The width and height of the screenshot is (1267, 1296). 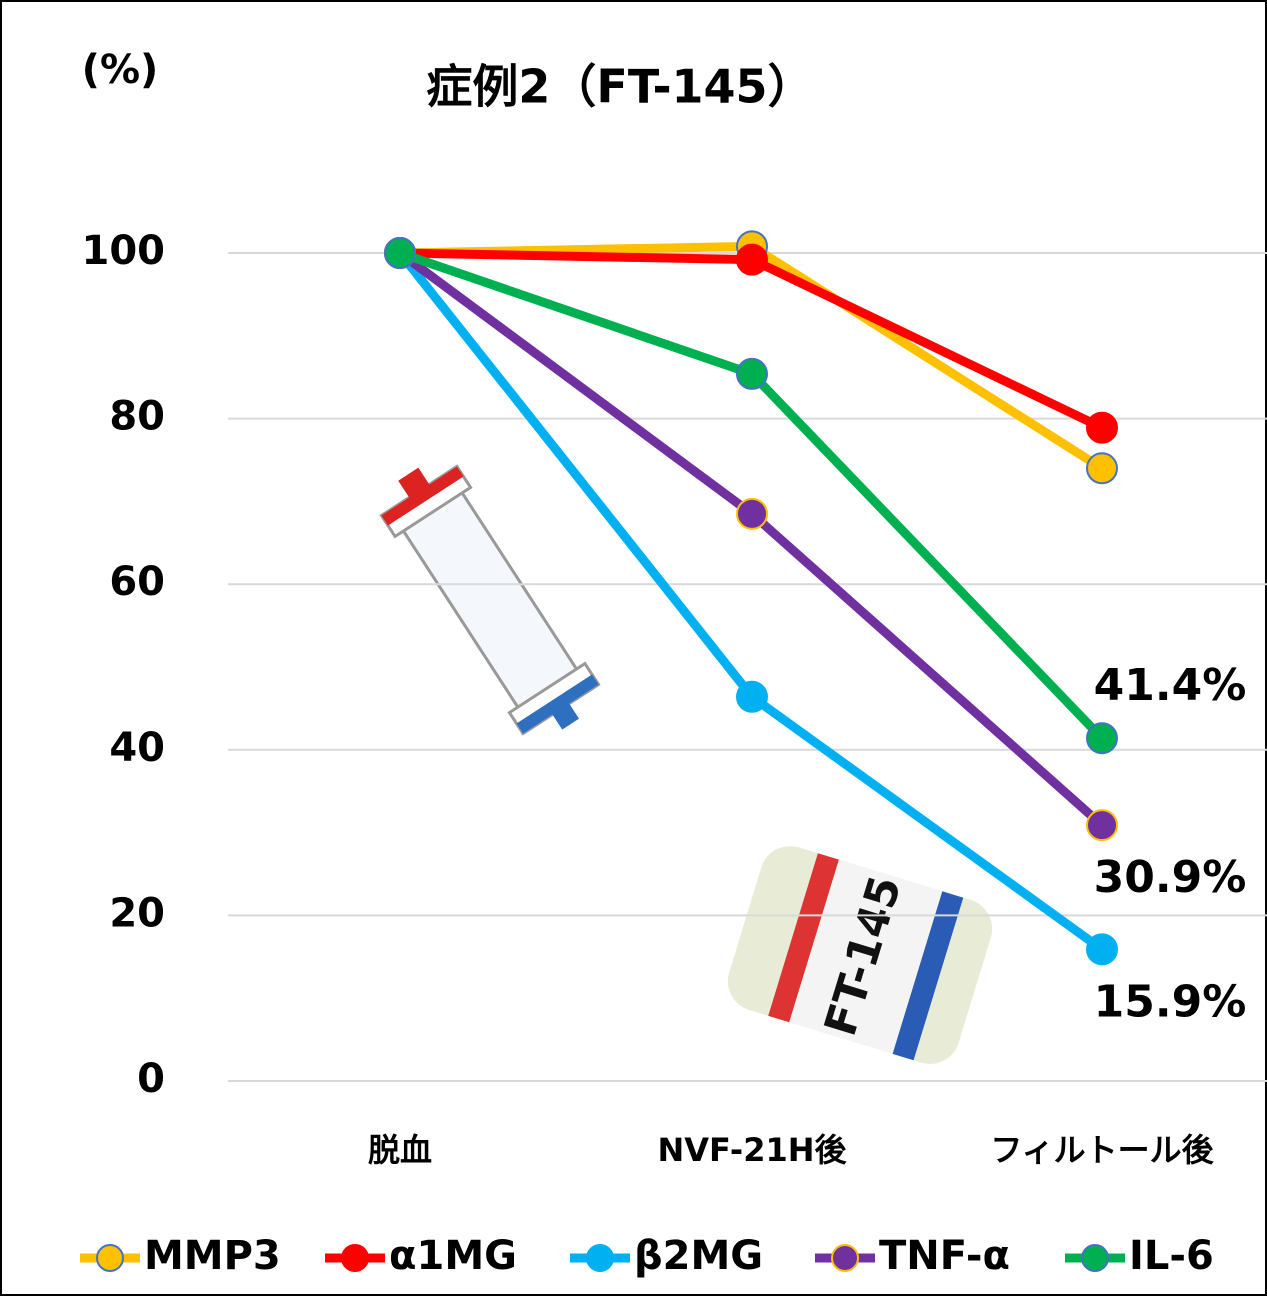 What do you see at coordinates (137, 417) in the screenshot?
I see `y-tick-label: 80` at bounding box center [137, 417].